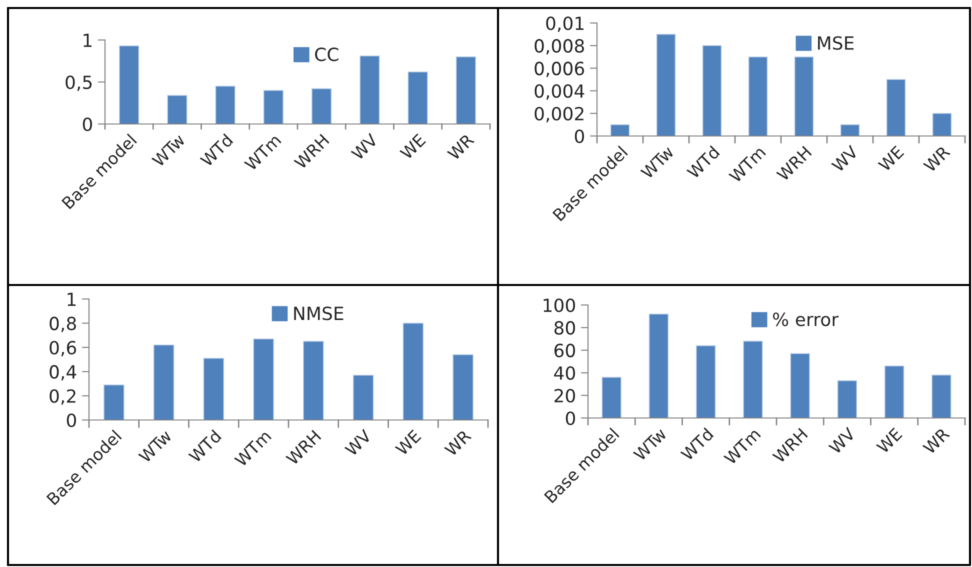 The image size is (972, 567). I want to click on y-tick-label: 0,4, so click(63, 373).